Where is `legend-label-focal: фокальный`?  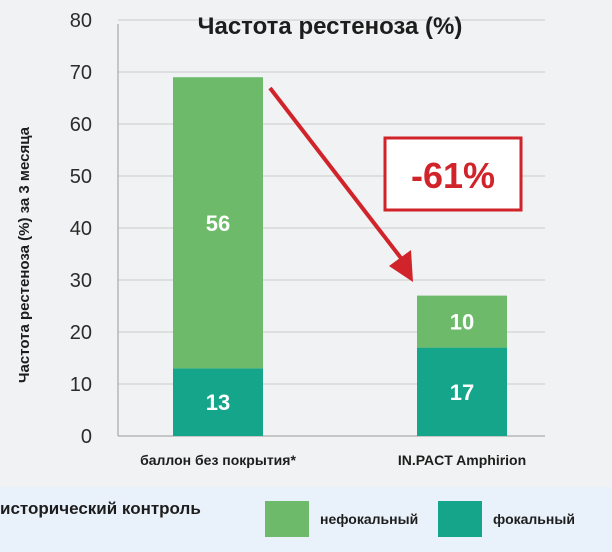
legend-label-focal: фокальный is located at coordinates (534, 519).